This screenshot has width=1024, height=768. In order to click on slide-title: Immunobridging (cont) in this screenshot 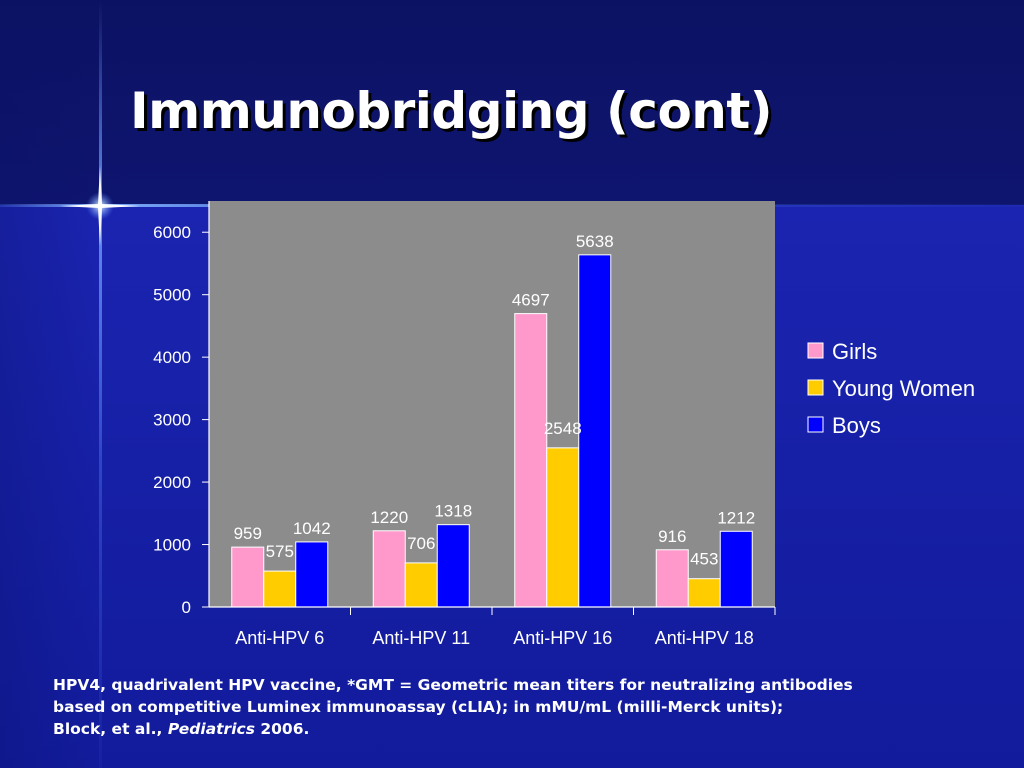, I will do `click(451, 111)`.